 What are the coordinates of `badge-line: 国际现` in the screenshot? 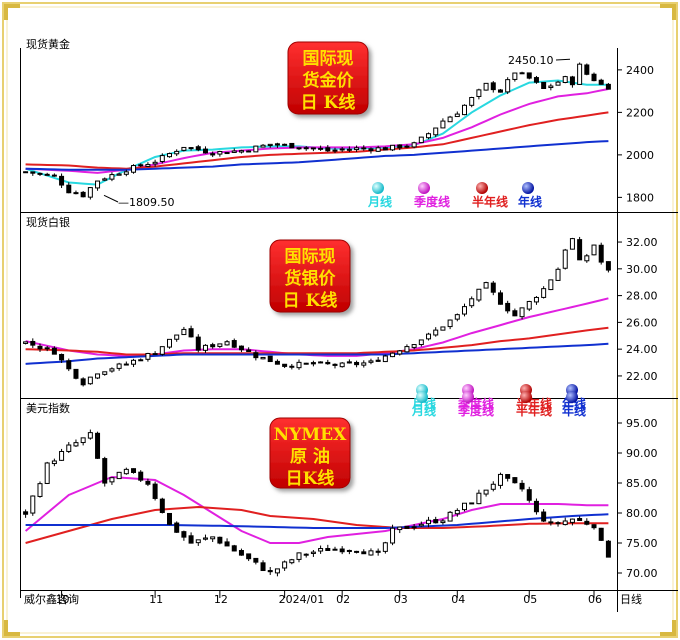 It's located at (328, 59).